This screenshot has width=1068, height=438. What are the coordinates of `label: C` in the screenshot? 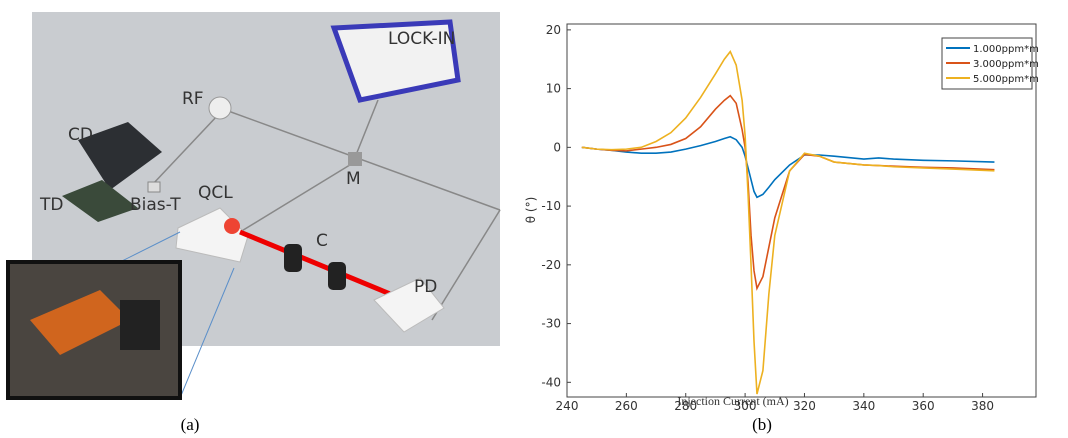 It's located at (322, 241).